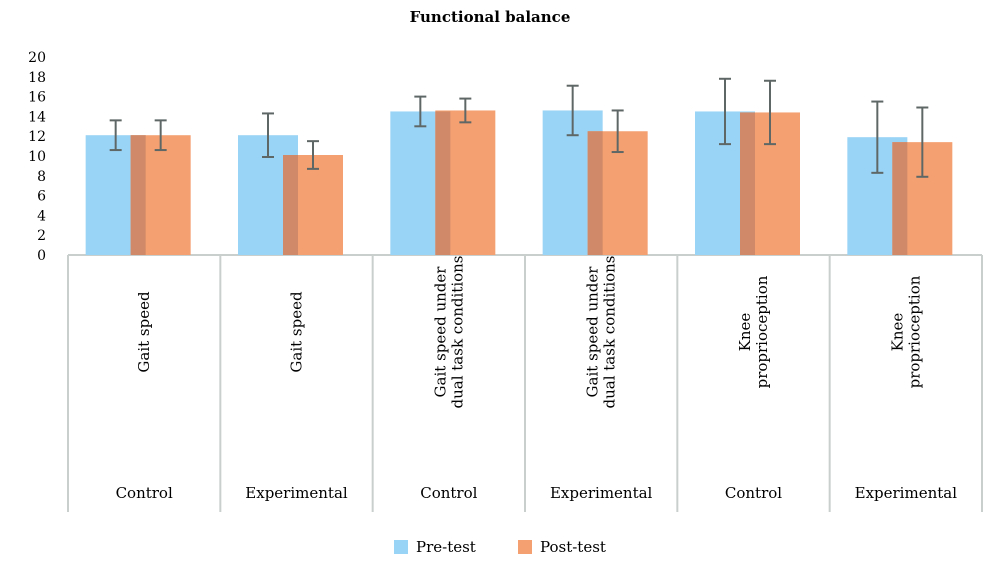  What do you see at coordinates (41, 177) in the screenshot?
I see `y-tick-label: 8` at bounding box center [41, 177].